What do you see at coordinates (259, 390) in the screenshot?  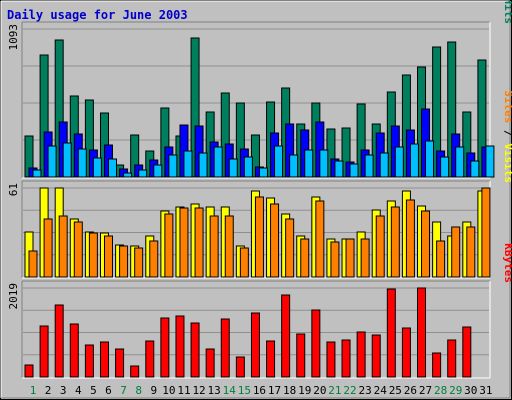 I see `x-tick-label: 16` at bounding box center [259, 390].